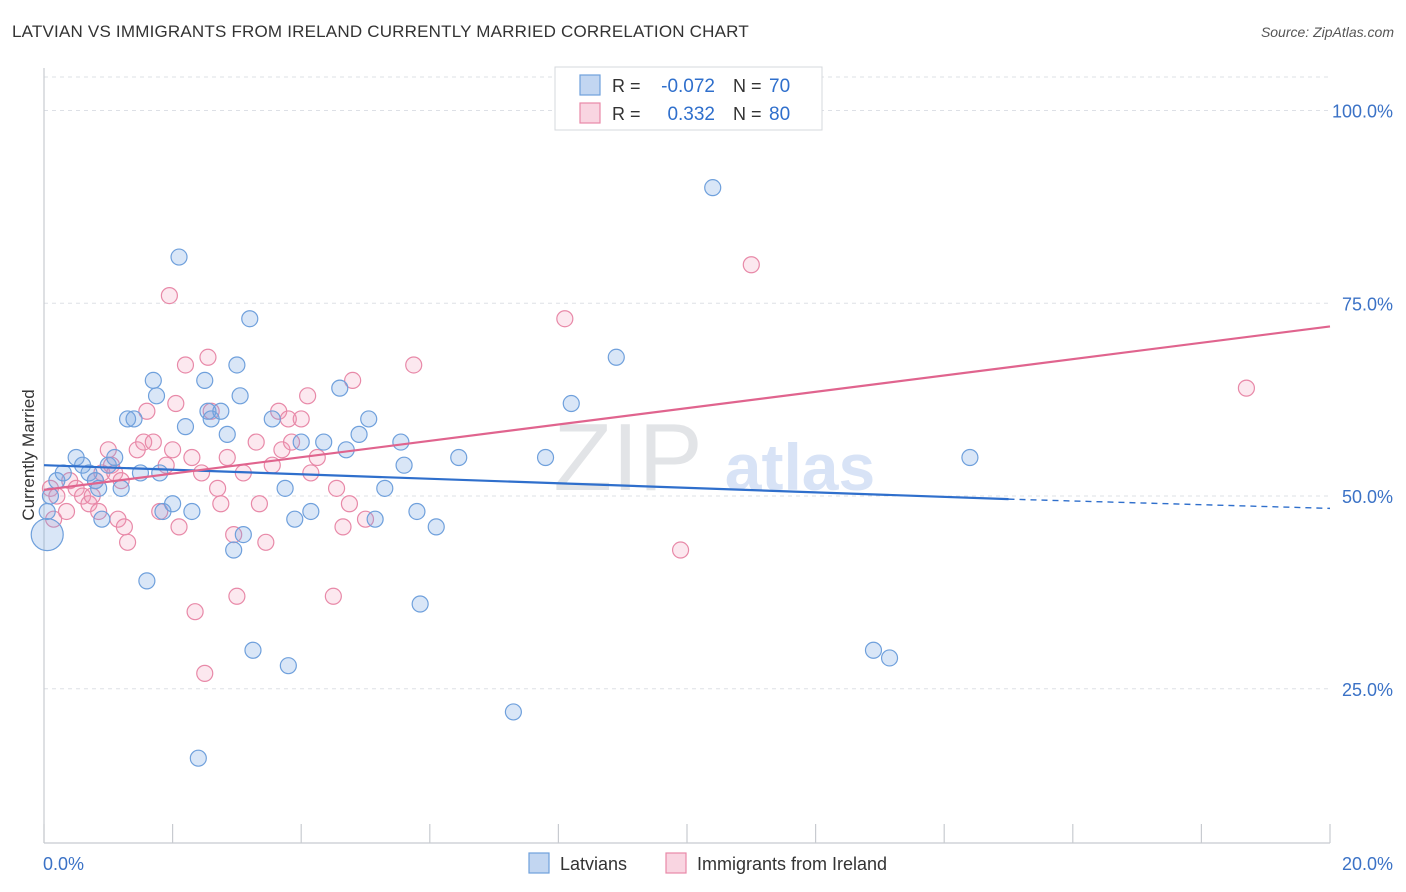  What do you see at coordinates (676, 863) in the screenshot?
I see `legend-swatch-ireland` at bounding box center [676, 863].